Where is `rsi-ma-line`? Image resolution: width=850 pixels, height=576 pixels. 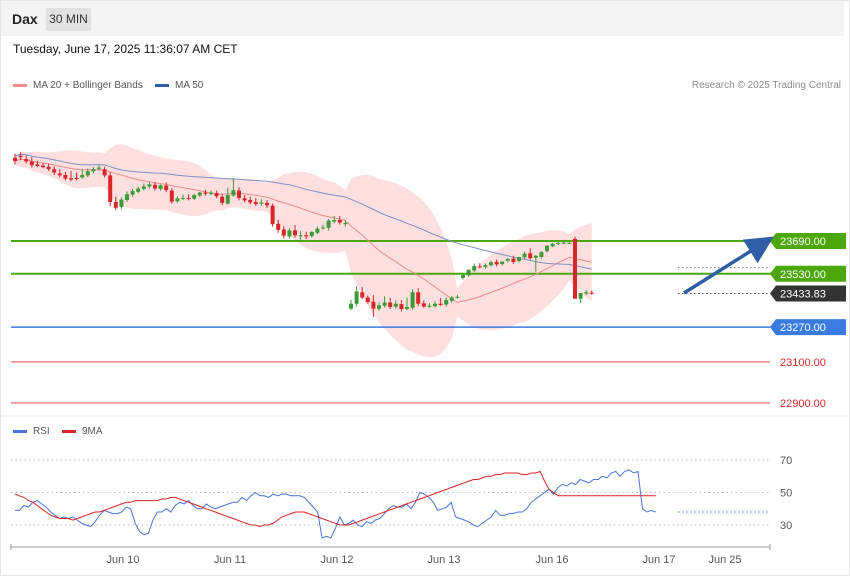
rsi-ma-line is located at coordinates (335, 499).